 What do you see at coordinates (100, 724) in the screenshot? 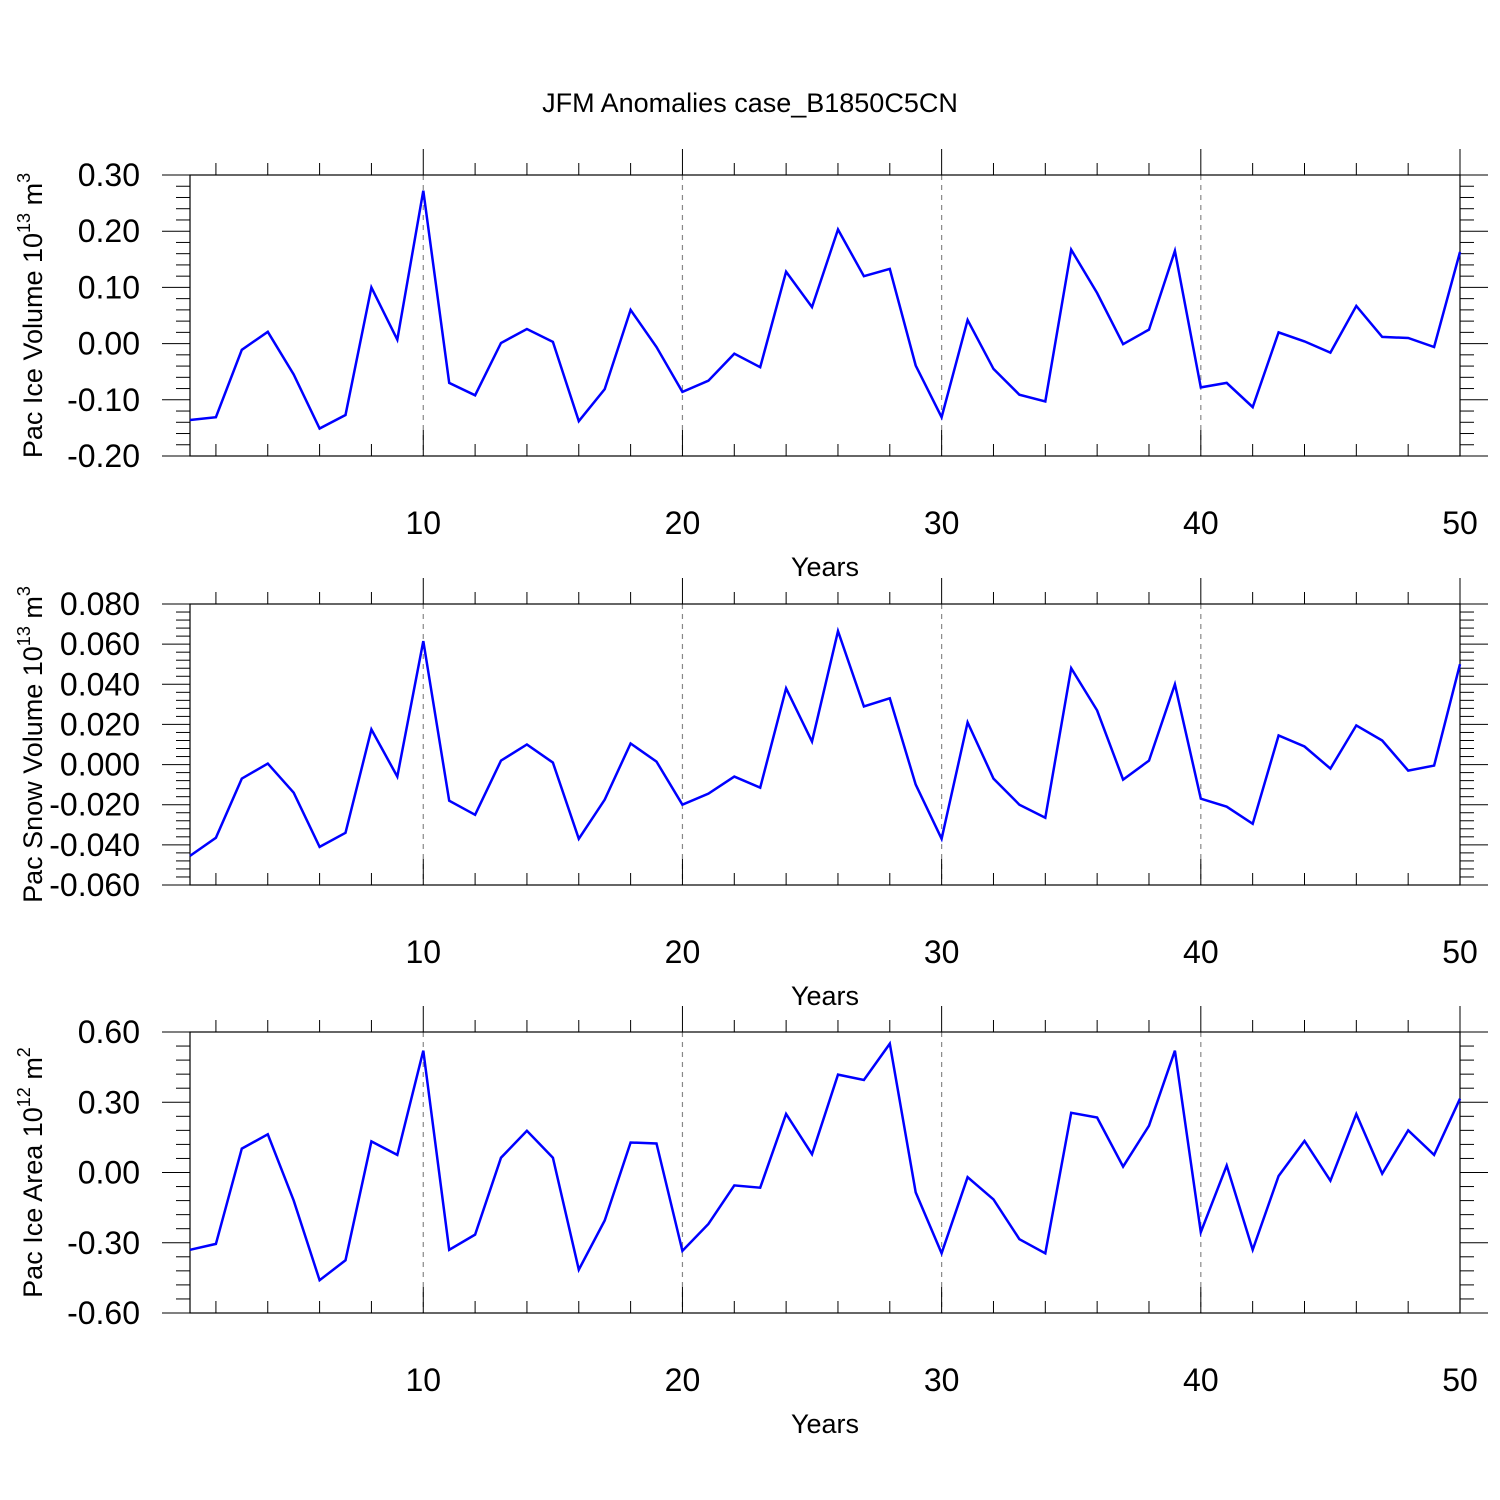
I see `y-tick-label: 0.020` at bounding box center [100, 724].